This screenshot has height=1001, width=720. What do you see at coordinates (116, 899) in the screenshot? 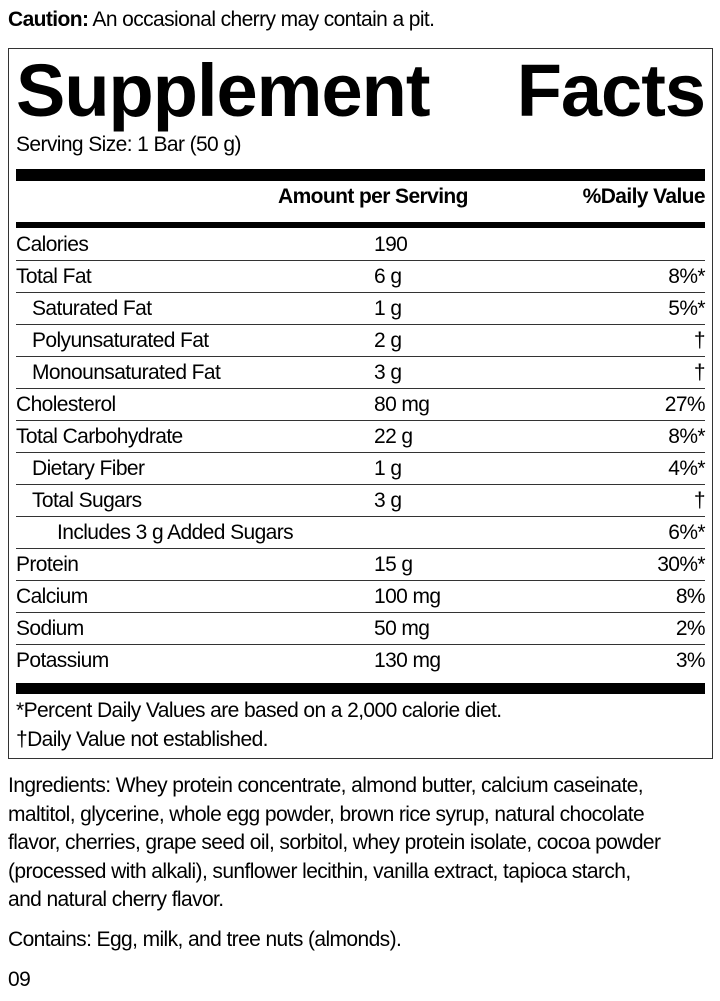
I see `ingredients-line: and natural cherry flavor.` at bounding box center [116, 899].